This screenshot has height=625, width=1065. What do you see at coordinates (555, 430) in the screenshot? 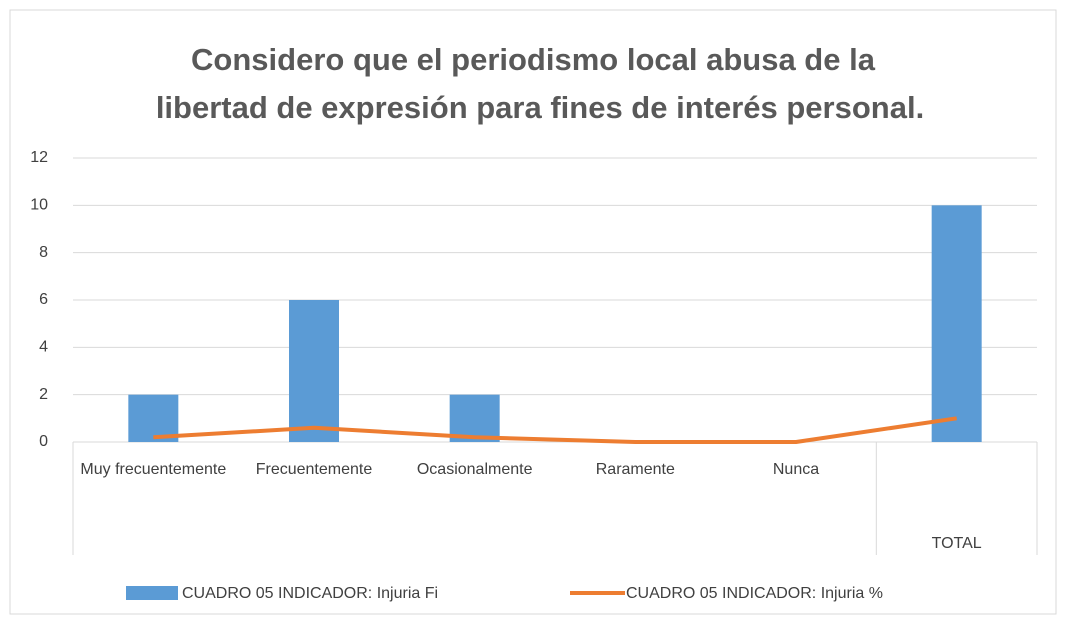
I see `line` at bounding box center [555, 430].